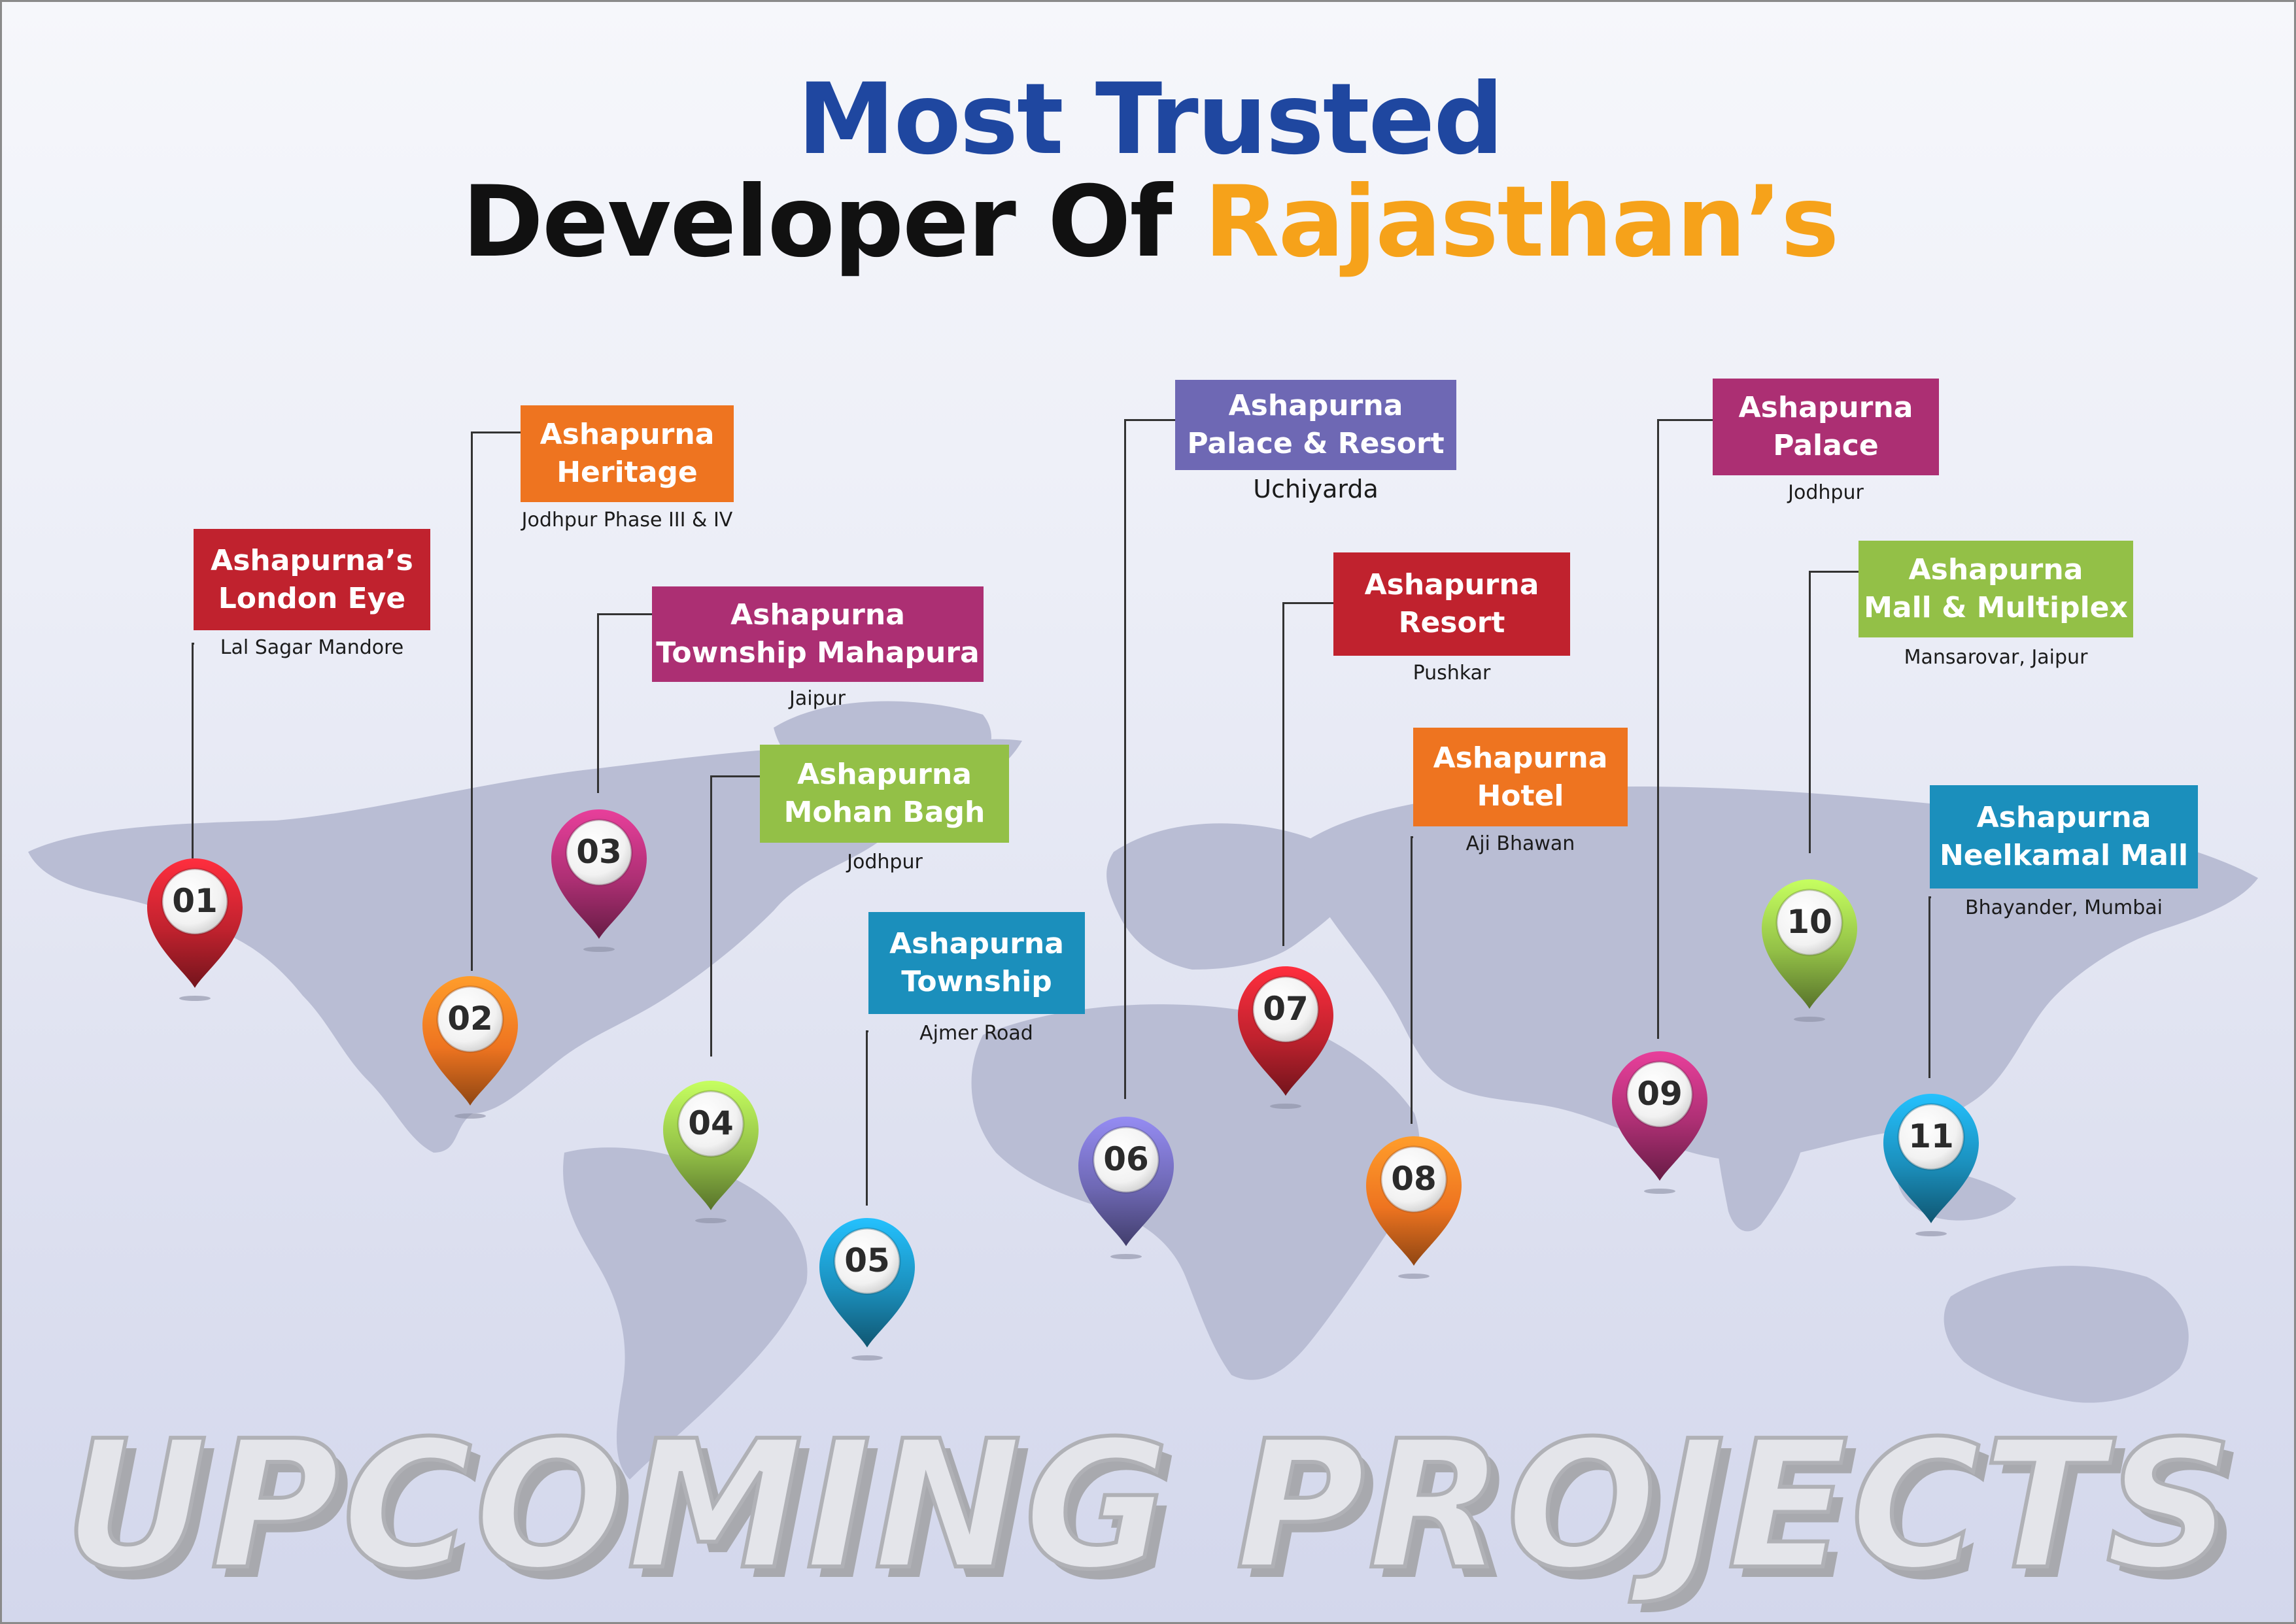 This screenshot has width=2296, height=1624. I want to click on india-shape, so click(1761, 1171).